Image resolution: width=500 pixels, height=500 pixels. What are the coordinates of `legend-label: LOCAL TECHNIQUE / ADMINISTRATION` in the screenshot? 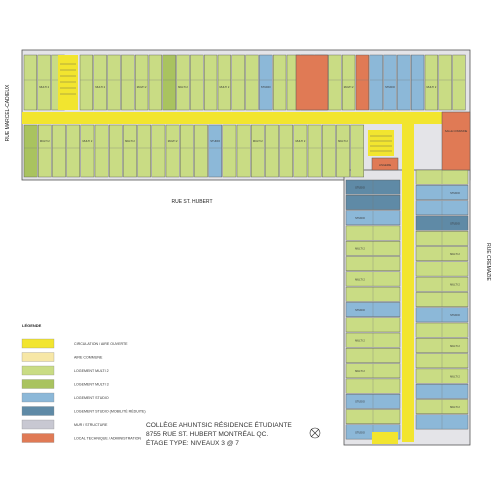 It's located at (107, 439).